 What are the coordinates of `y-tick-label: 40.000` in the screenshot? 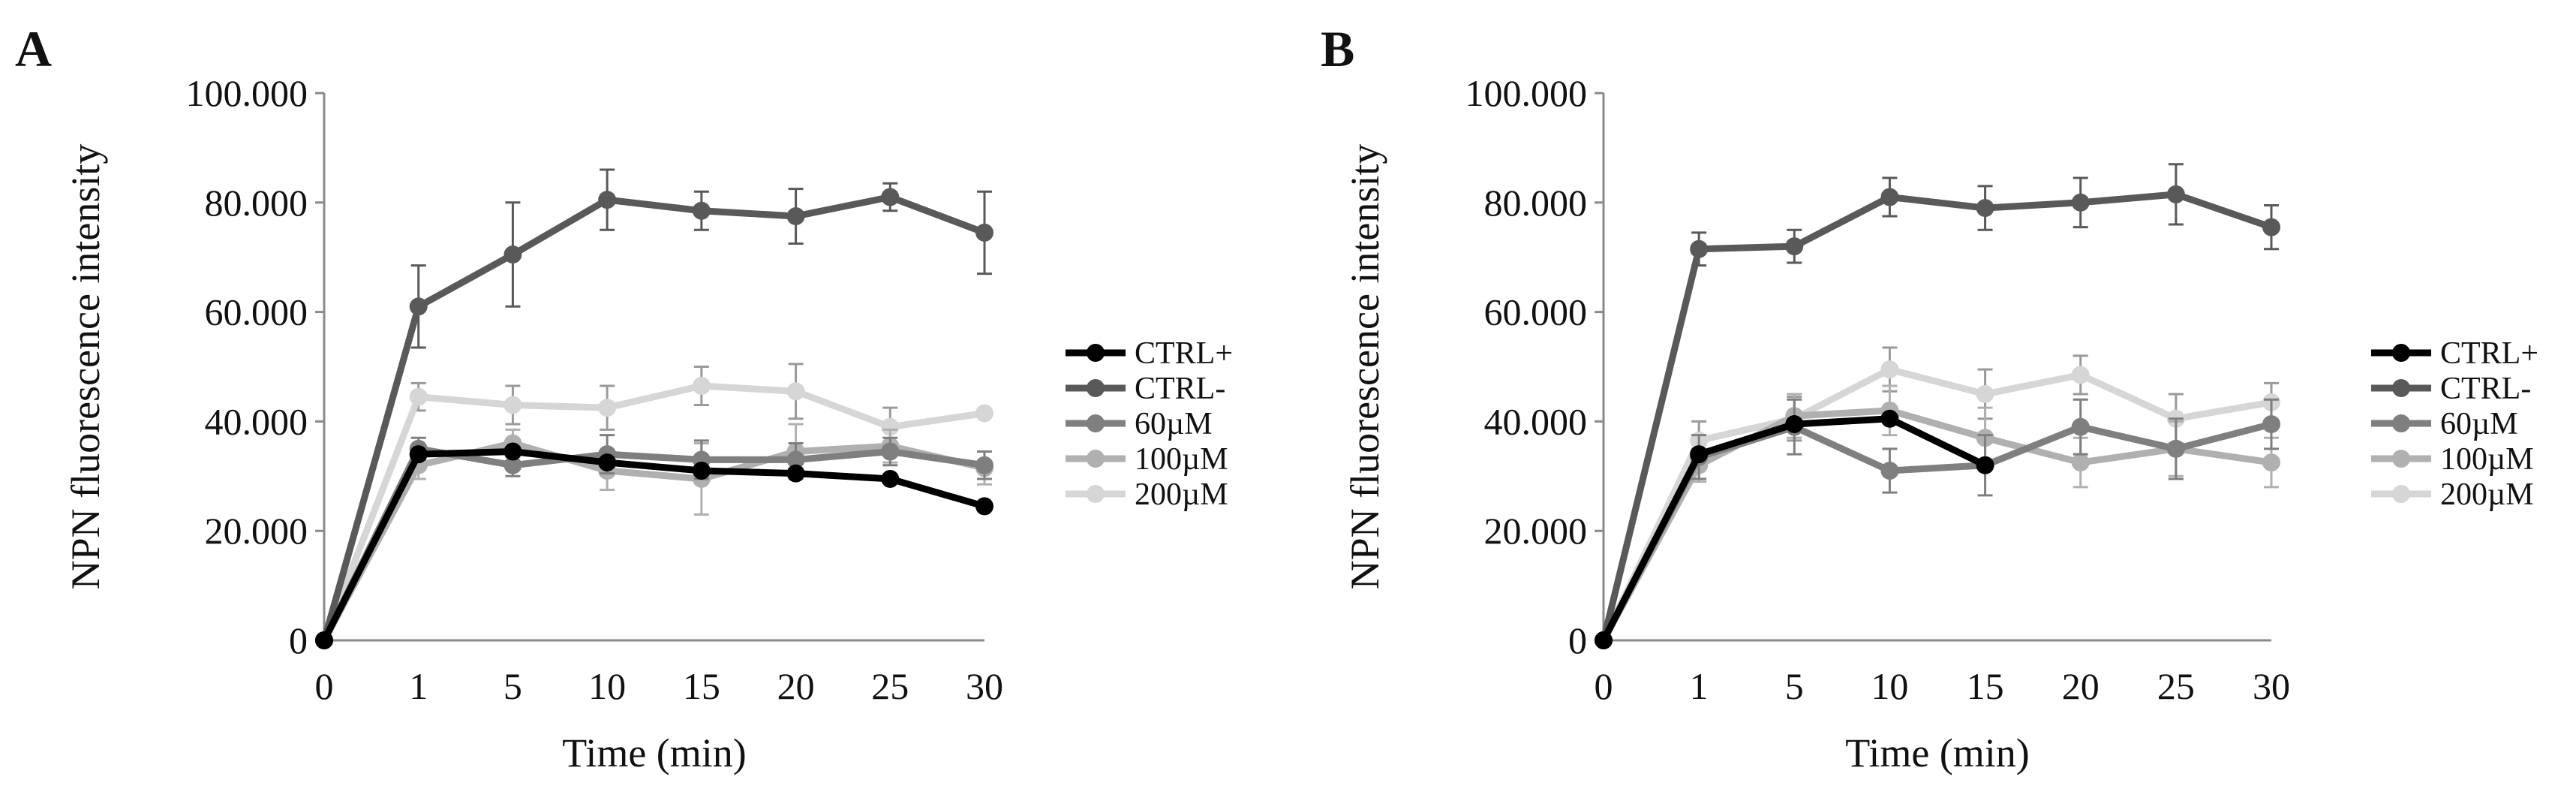 It's located at (256, 421).